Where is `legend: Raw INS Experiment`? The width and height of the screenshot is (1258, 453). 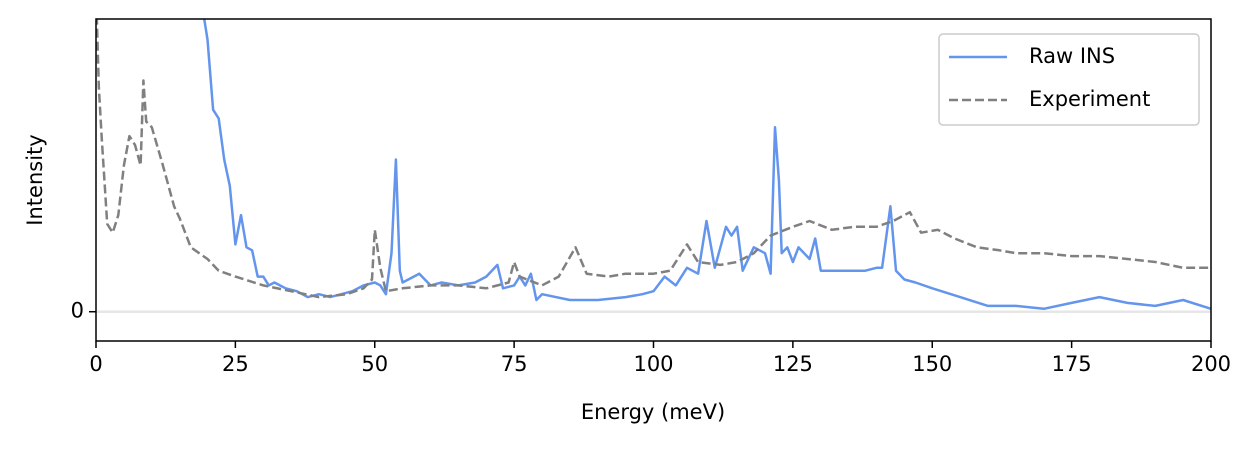 legend: Raw INS Experiment is located at coordinates (1069, 79).